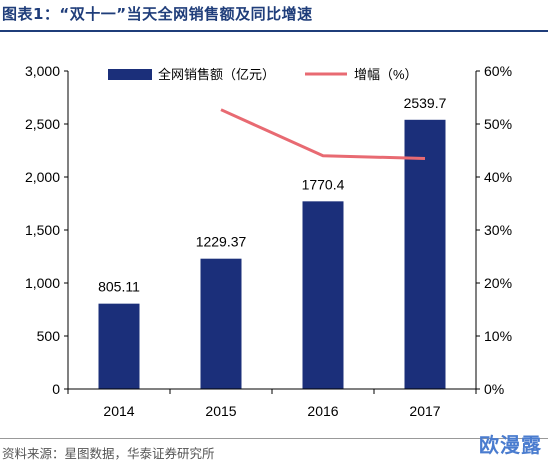 This screenshot has height=466, width=548. What do you see at coordinates (118, 411) in the screenshot?
I see `x-tick-label: 2014` at bounding box center [118, 411].